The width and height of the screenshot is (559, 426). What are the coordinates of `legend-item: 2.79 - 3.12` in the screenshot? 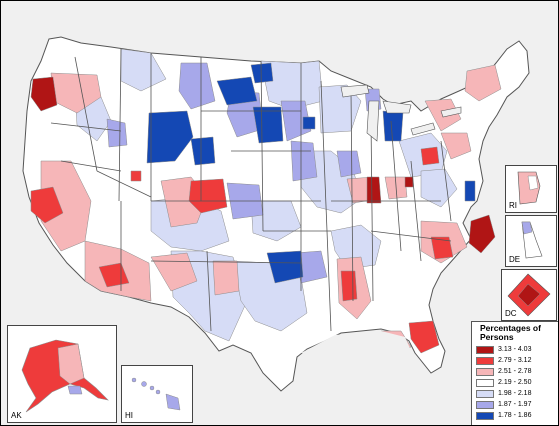 It's located at (503, 360).